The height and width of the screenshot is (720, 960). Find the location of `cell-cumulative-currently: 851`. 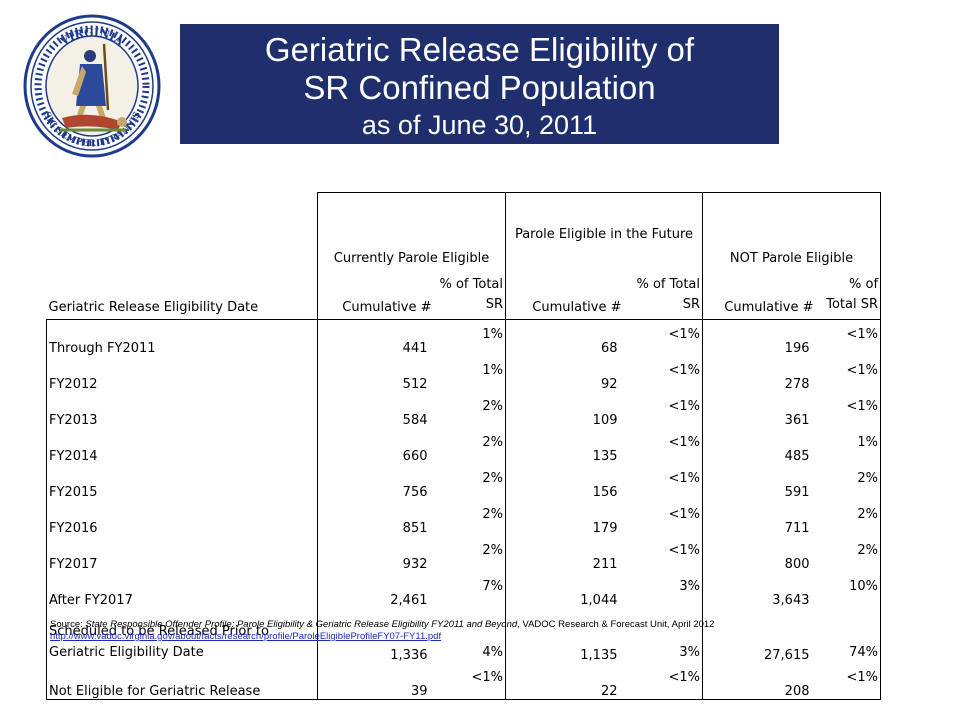

cell-cumulative-currently: 851 is located at coordinates (375, 518).